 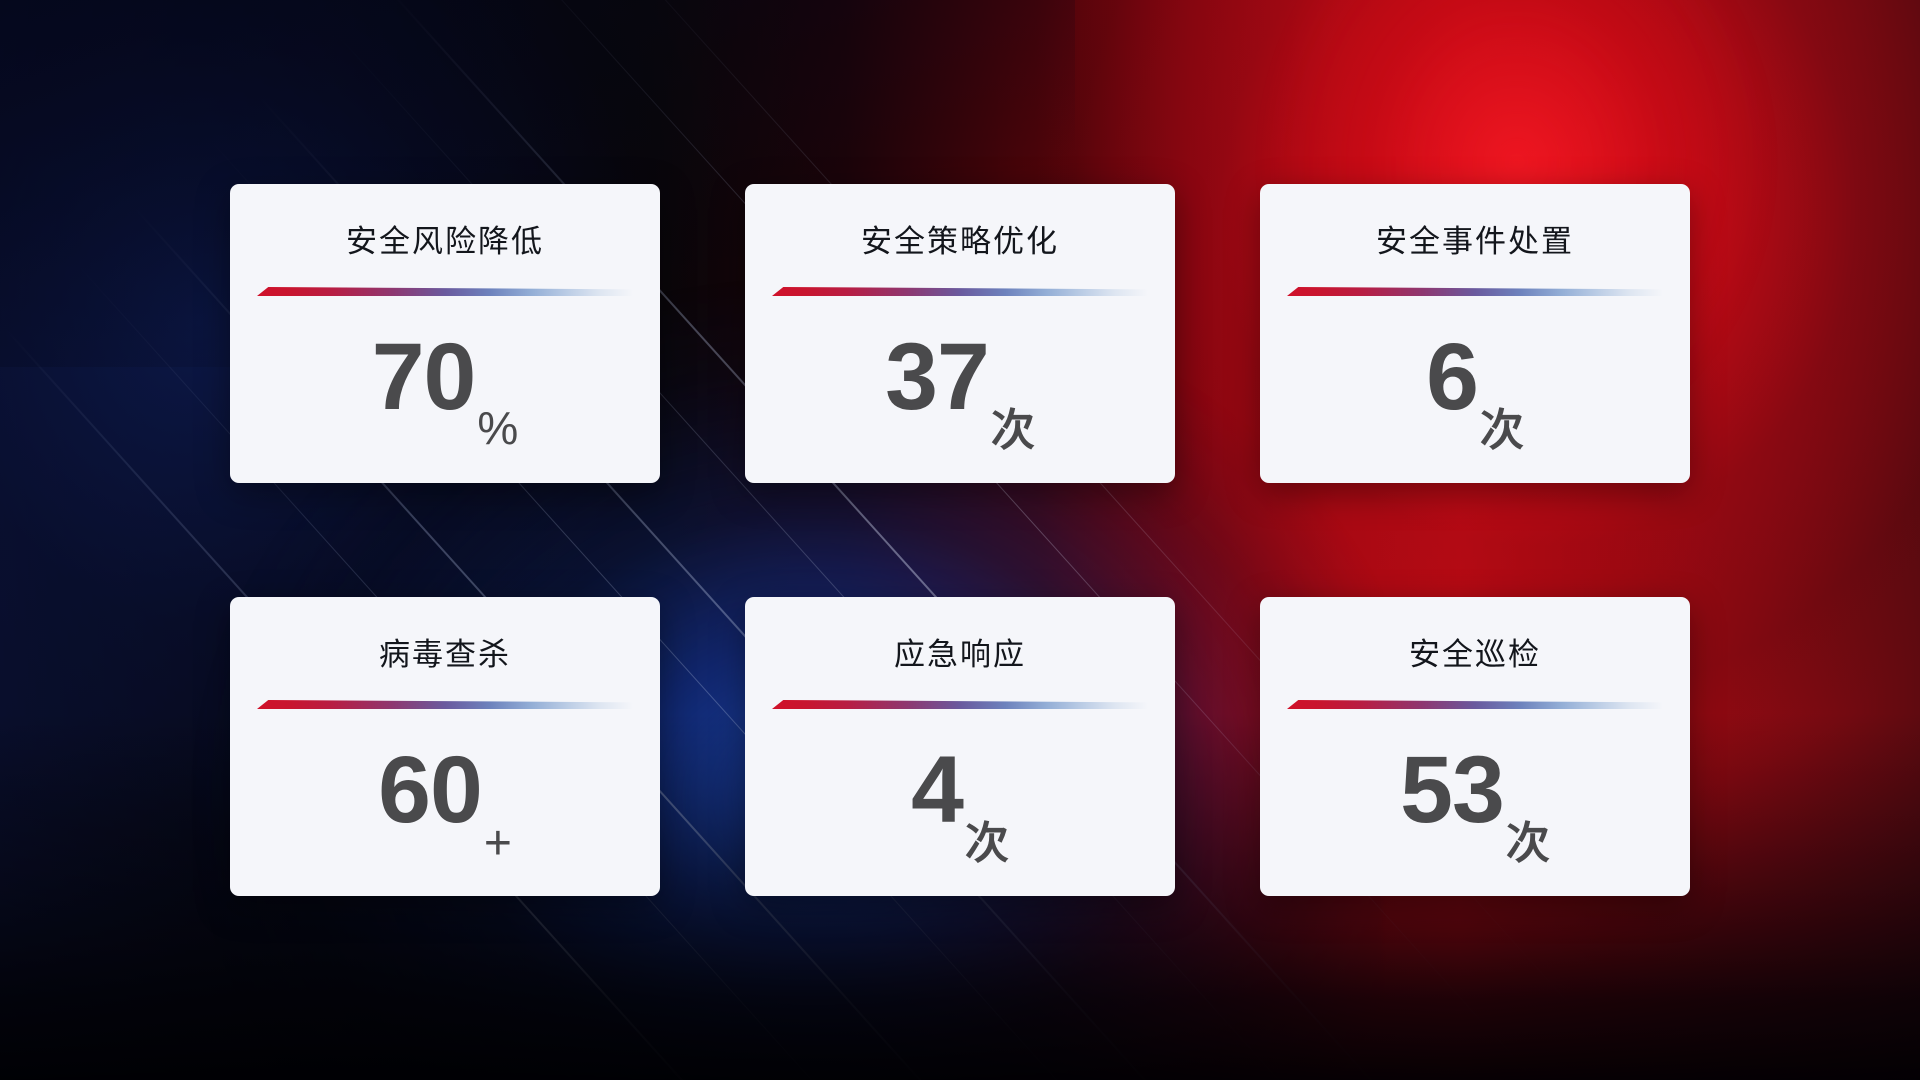 I want to click on metric-card-title: 安全巡检, so click(x=1475, y=654).